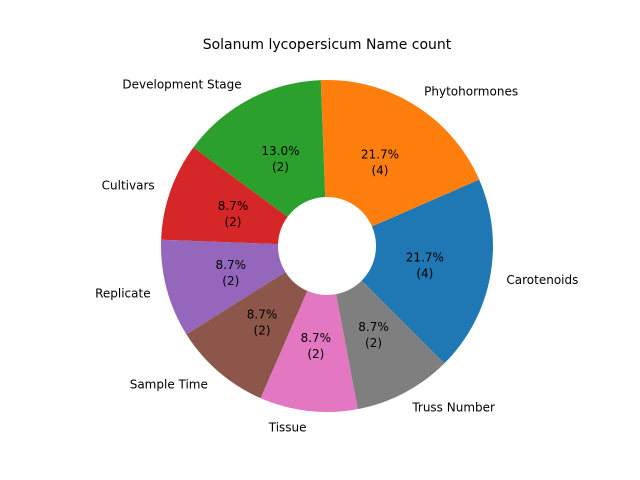  What do you see at coordinates (169, 384) in the screenshot?
I see `slice-label-sample-time: Sample Time` at bounding box center [169, 384].